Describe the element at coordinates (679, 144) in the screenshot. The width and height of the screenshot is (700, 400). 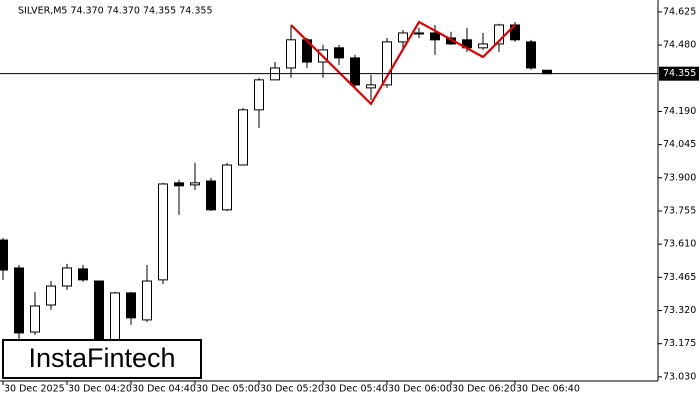
I see `y-tick-label: 74.045` at that location.